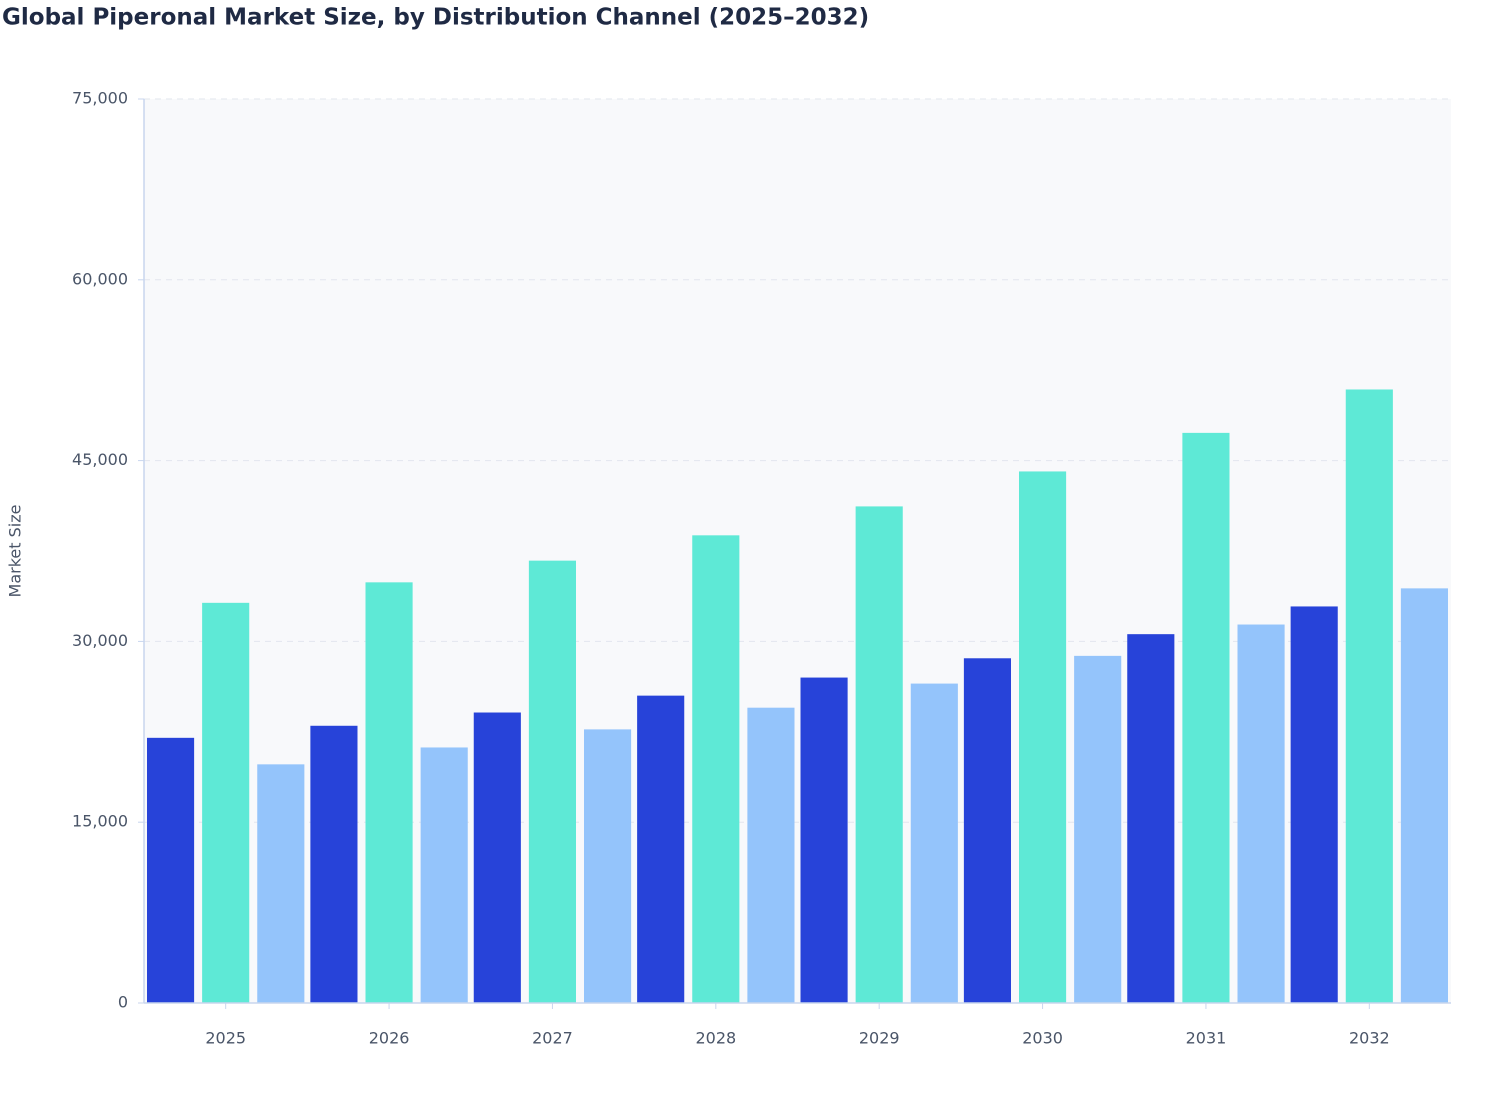 This screenshot has height=1120, width=1508. Describe the element at coordinates (1369, 1038) in the screenshot. I see `x-tick-label: 2032` at that location.